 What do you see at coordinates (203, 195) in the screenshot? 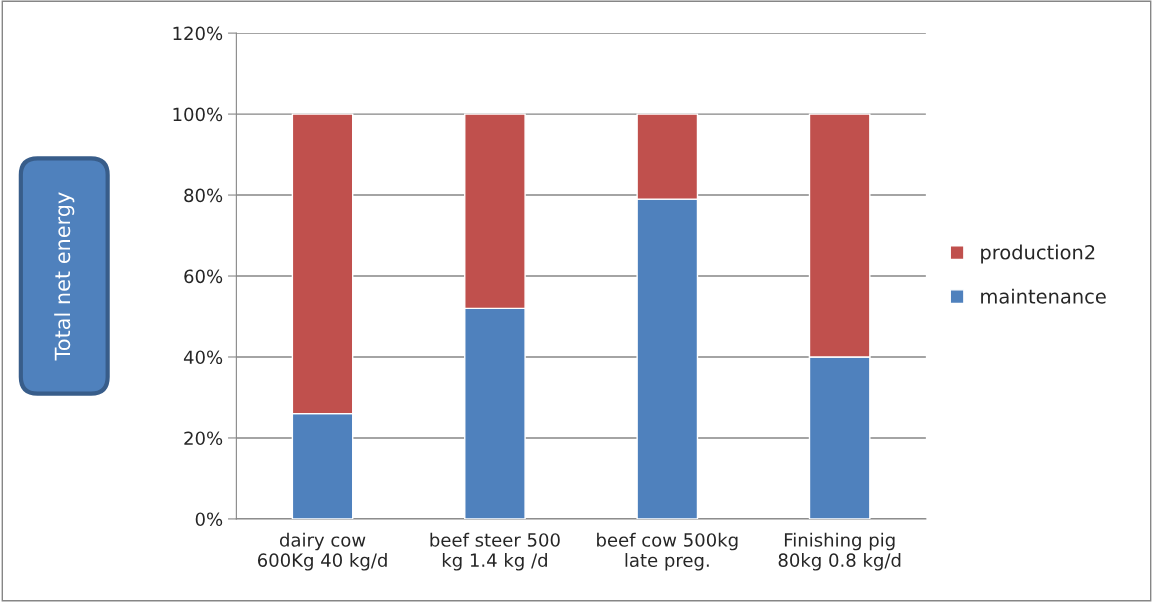
I see `y-tick-label: 80%` at bounding box center [203, 195].